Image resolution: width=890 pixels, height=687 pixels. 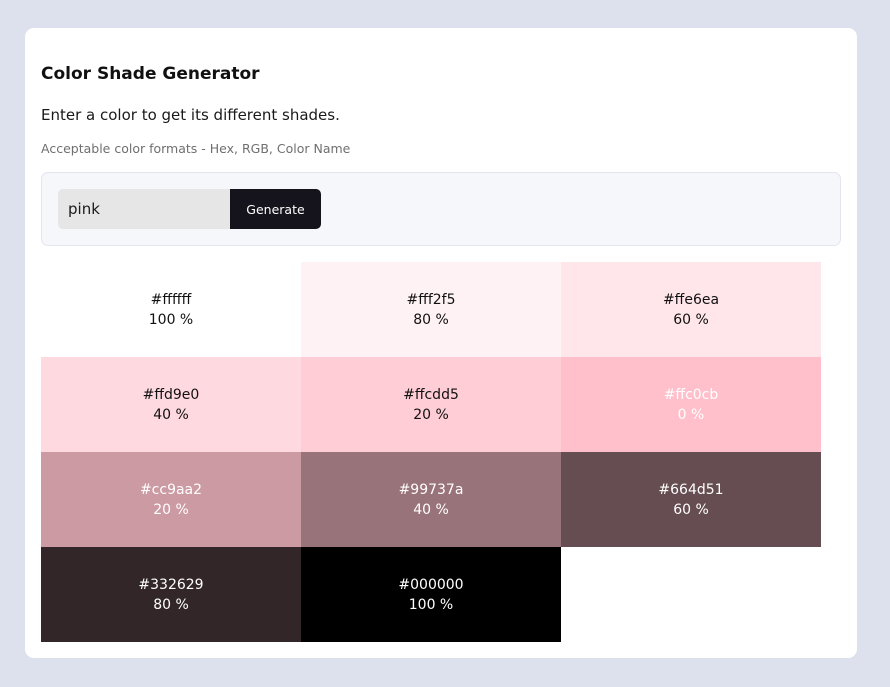 What do you see at coordinates (144, 209) in the screenshot?
I see `color-input` at bounding box center [144, 209].